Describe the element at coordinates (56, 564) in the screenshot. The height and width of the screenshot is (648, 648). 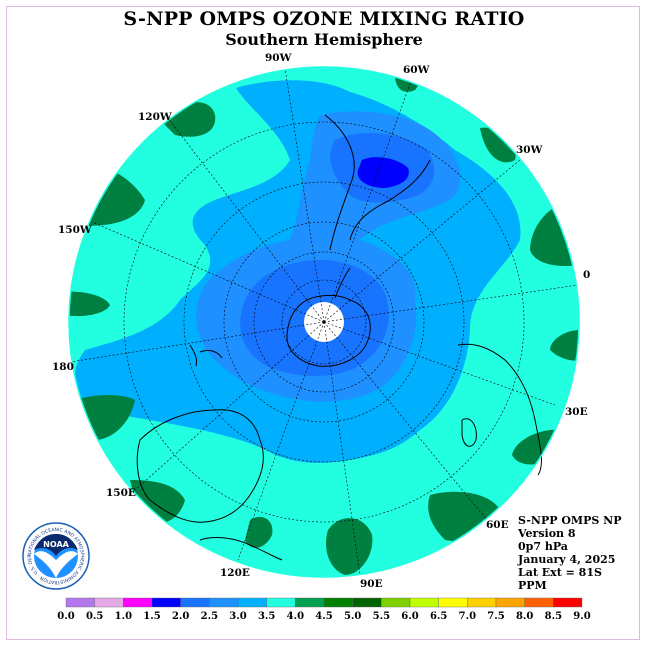
I see `logo-bird` at that location.